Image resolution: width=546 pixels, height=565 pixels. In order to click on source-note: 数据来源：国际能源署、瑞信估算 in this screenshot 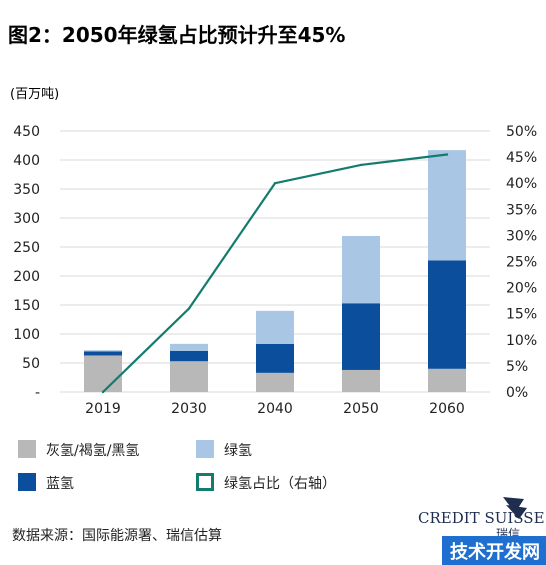, I will do `click(117, 536)`.